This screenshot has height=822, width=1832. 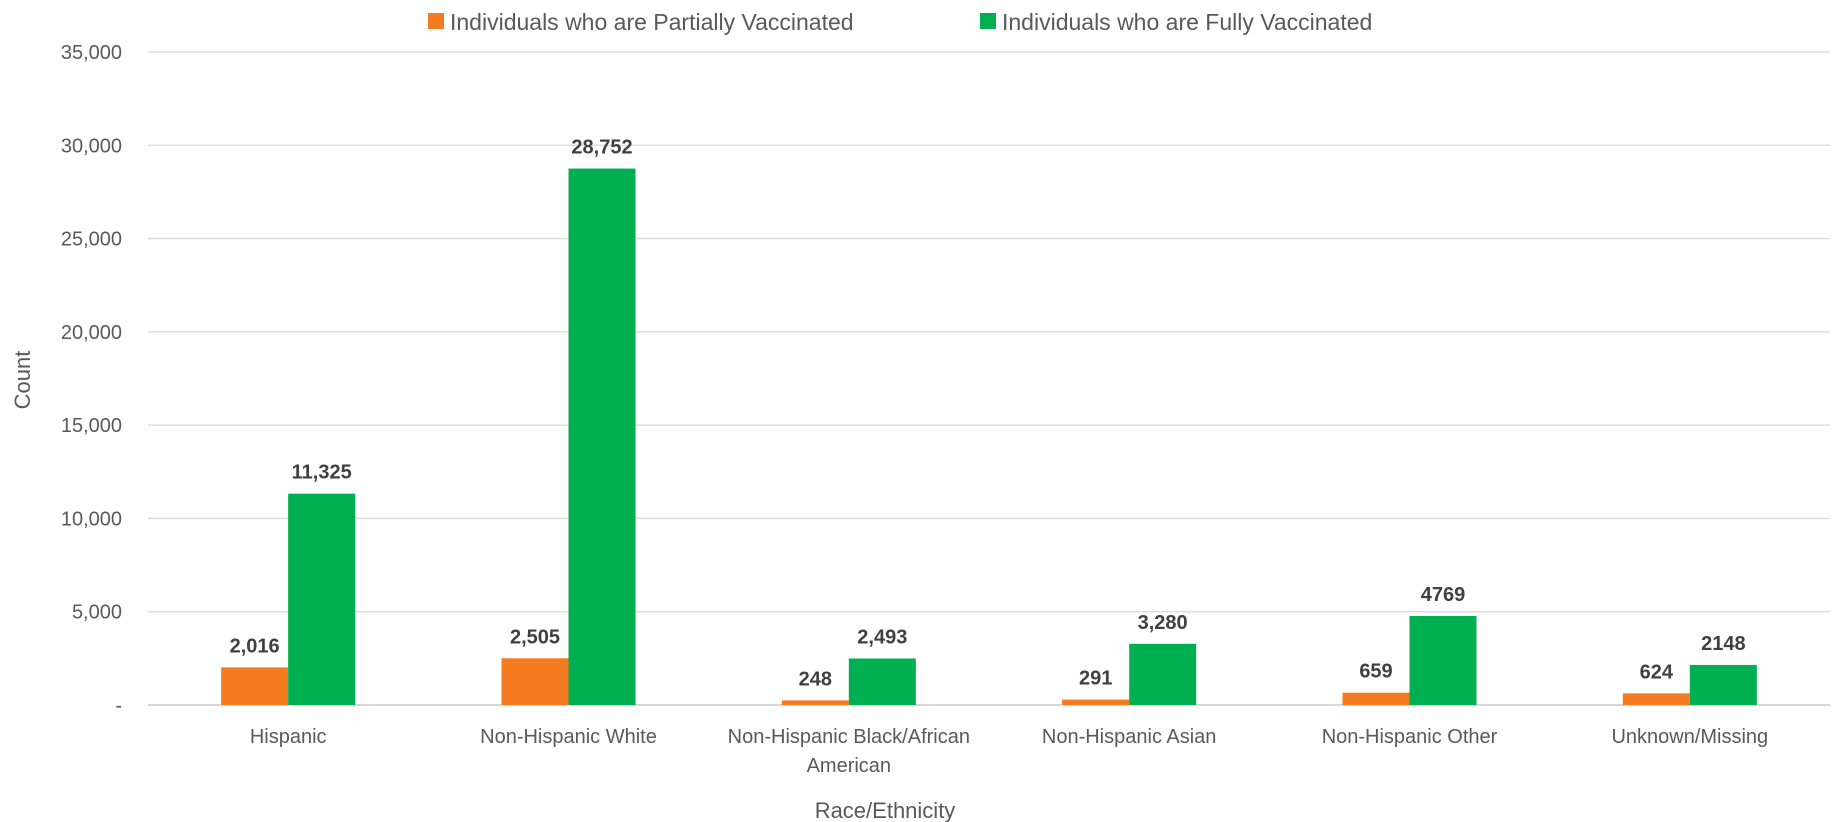 I want to click on x-category-label: Non-Hispanic White, so click(x=568, y=737).